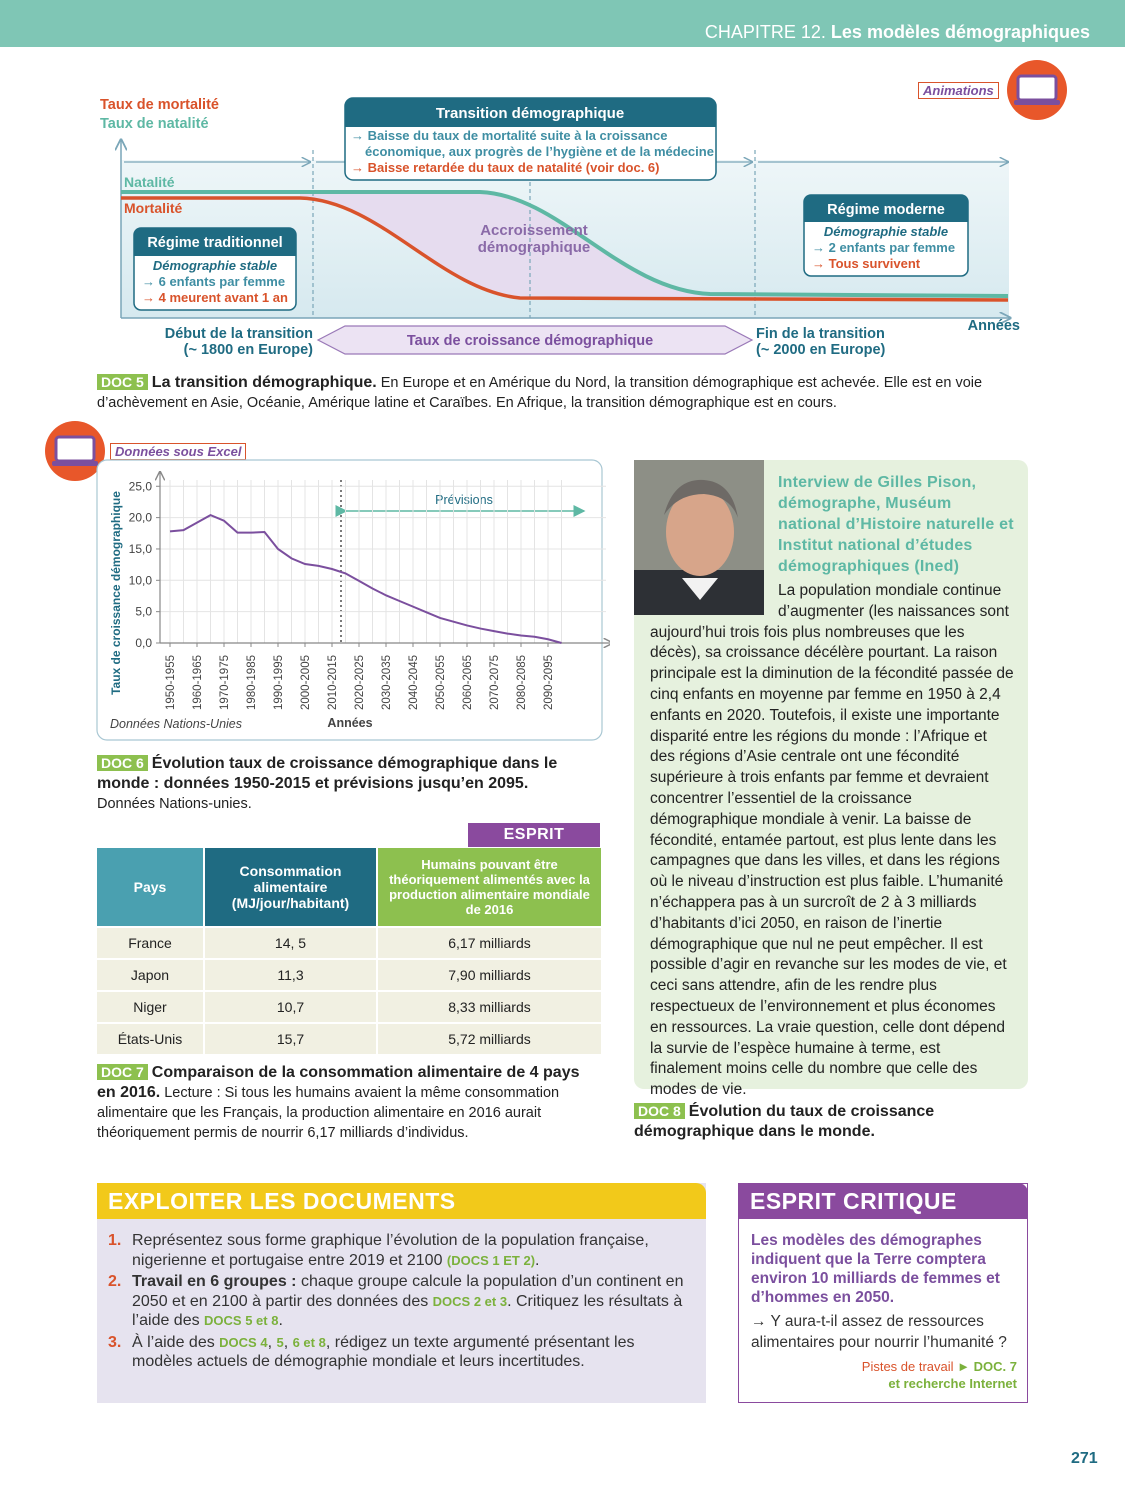 The width and height of the screenshot is (1125, 1500). I want to click on x-tick-label: 1960-1965, so click(198, 682).